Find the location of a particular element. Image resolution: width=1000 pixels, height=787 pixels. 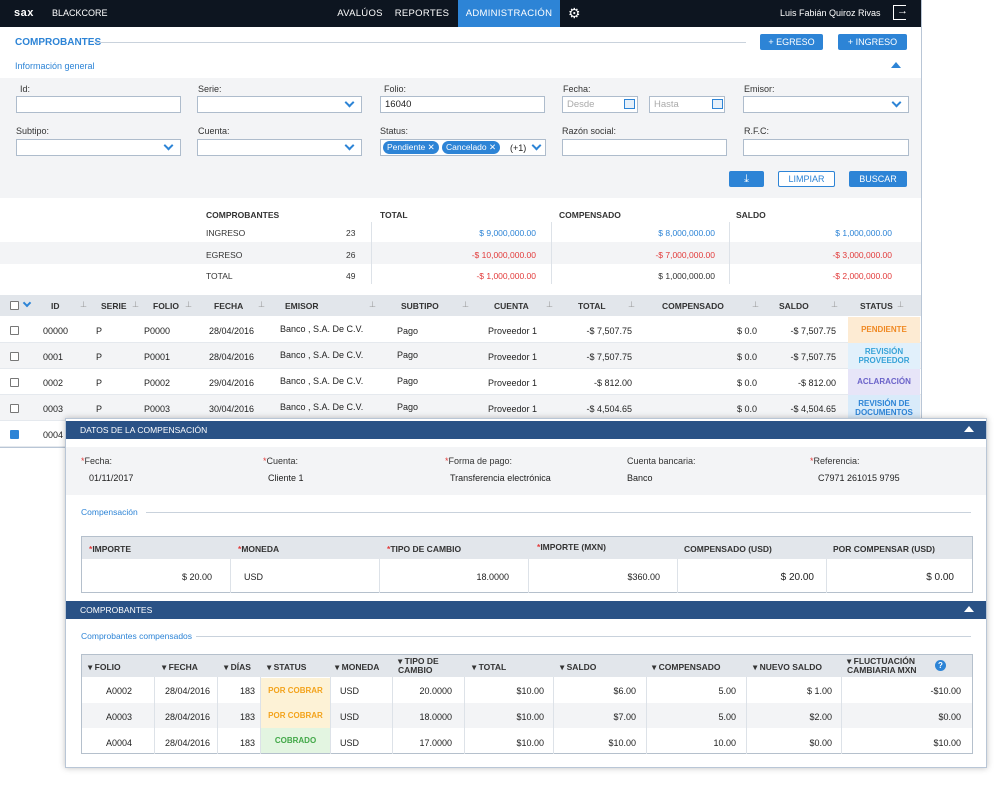

cell-subtipo: Pago is located at coordinates (408, 407).